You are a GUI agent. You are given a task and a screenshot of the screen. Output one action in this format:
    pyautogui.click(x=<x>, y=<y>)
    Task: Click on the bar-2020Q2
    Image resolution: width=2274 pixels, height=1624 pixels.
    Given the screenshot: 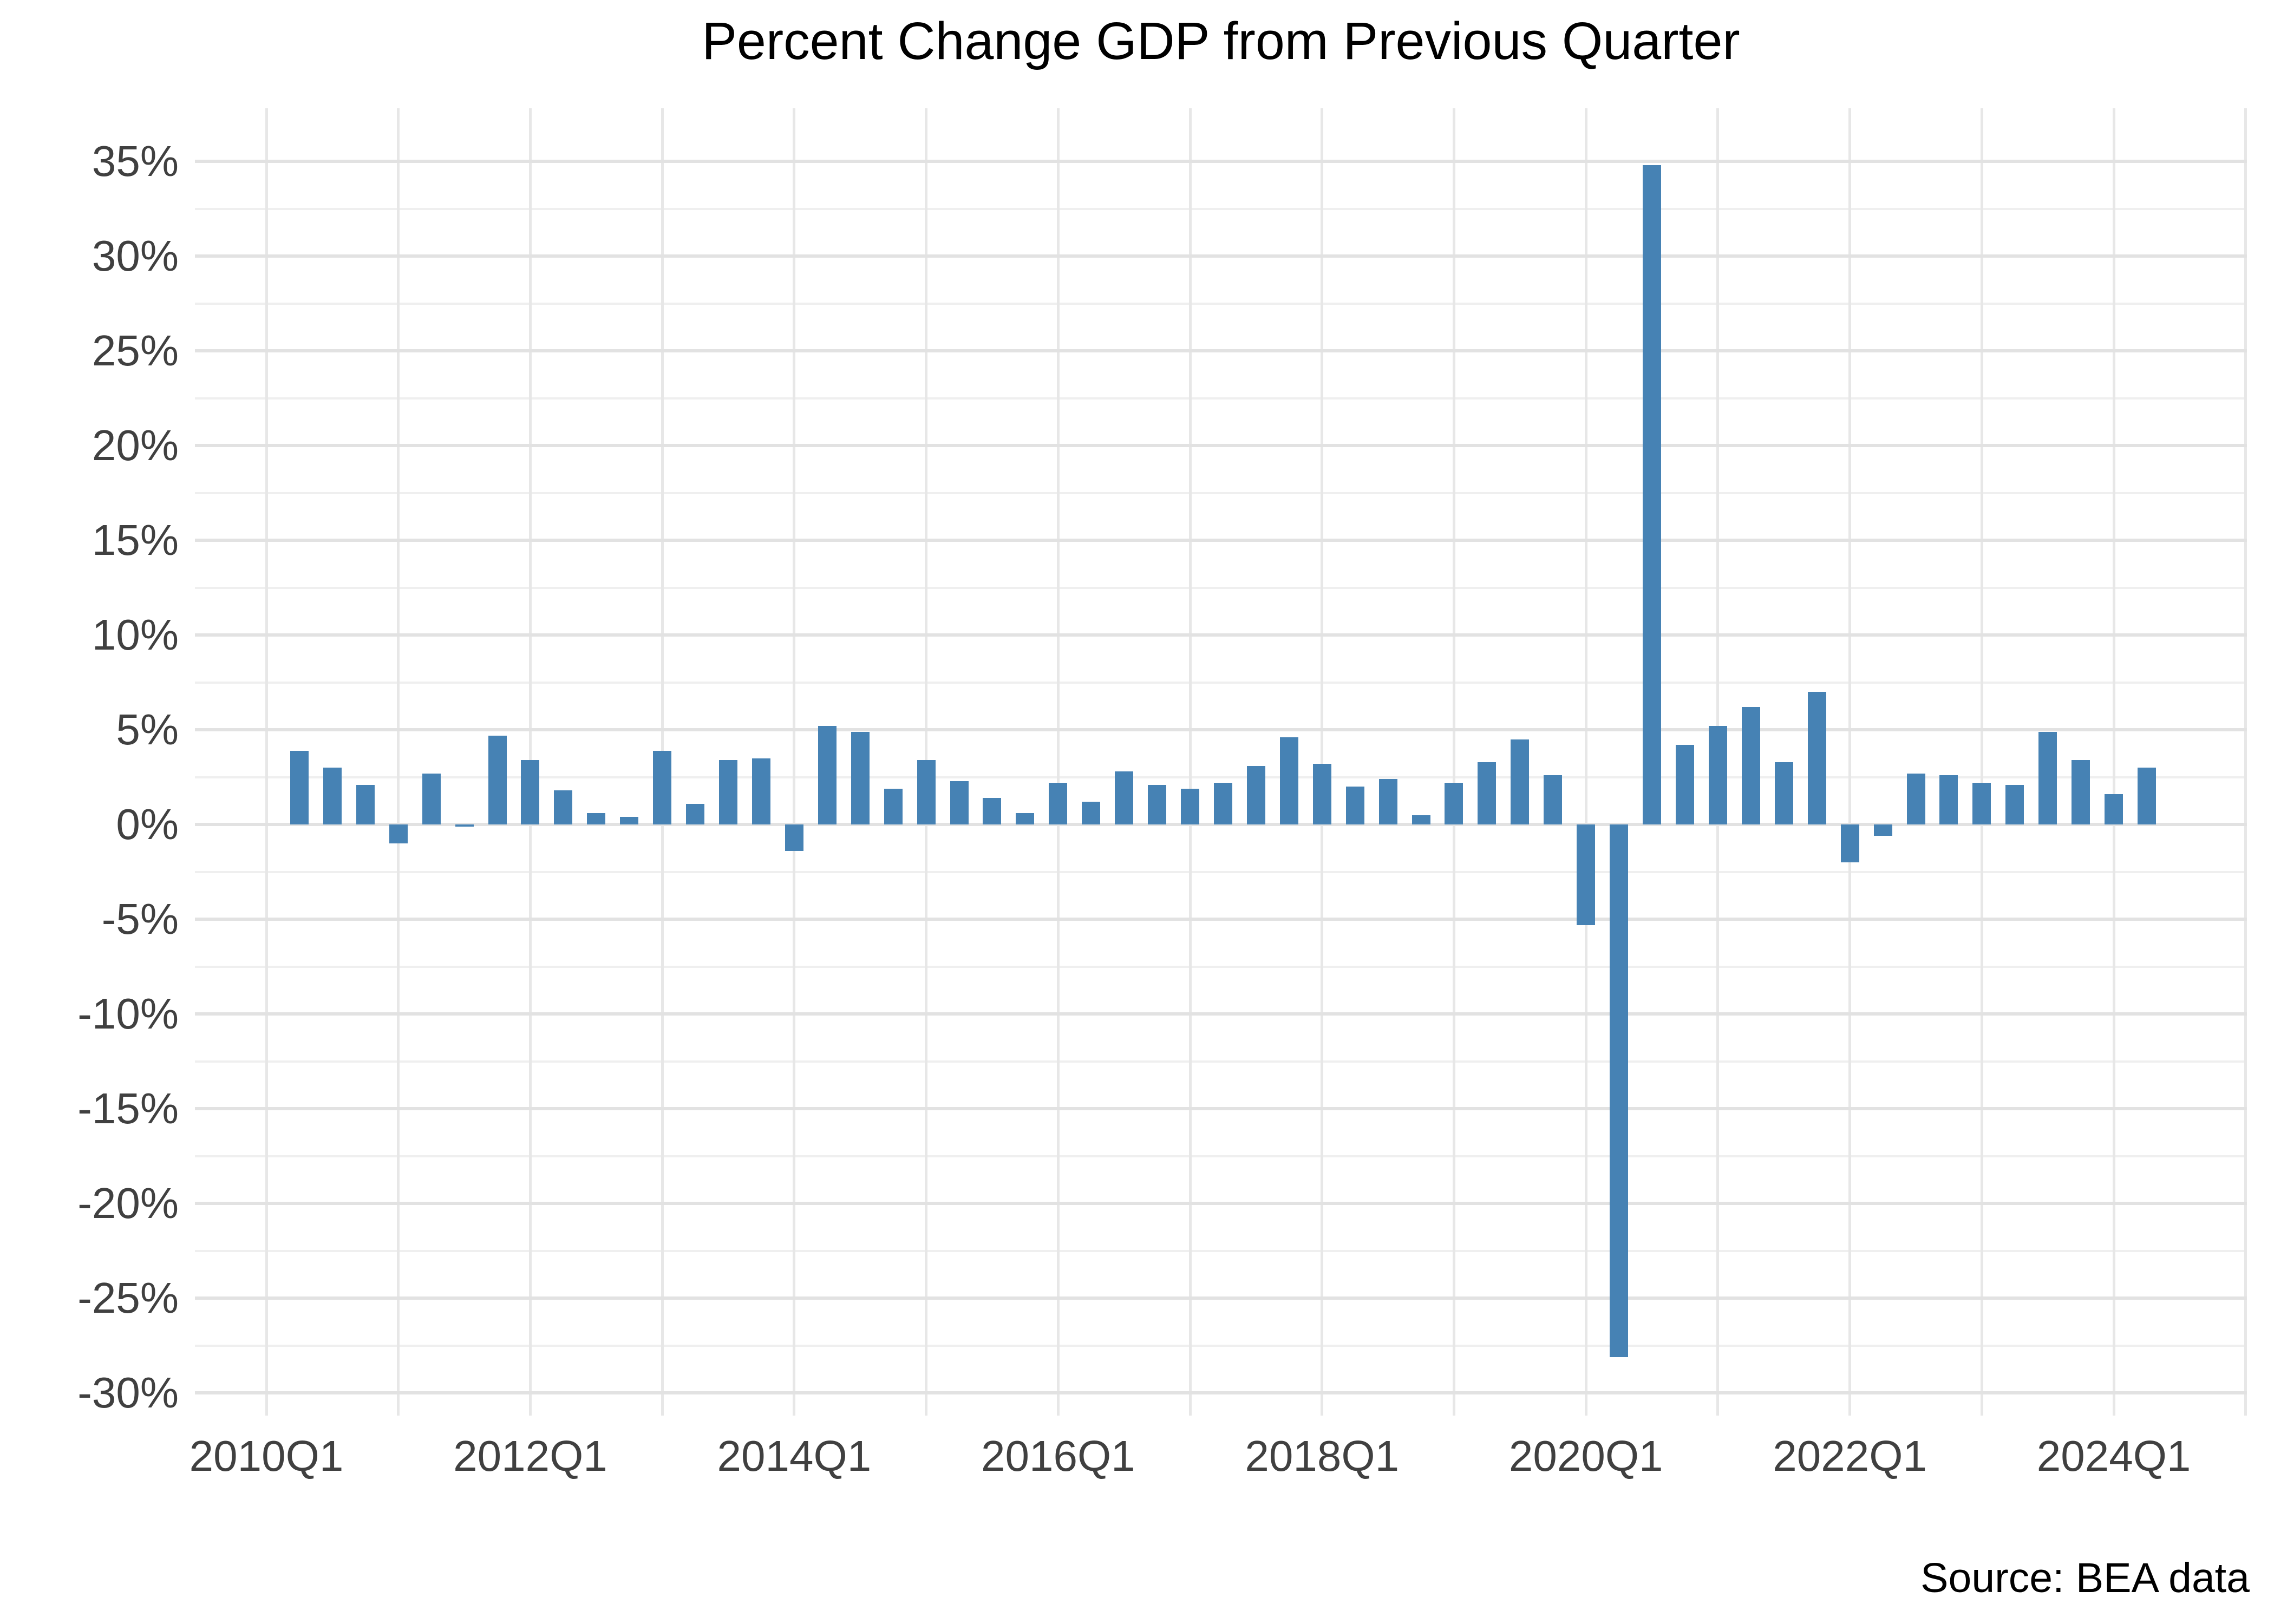 What is the action you would take?
    pyautogui.click(x=1620, y=1090)
    